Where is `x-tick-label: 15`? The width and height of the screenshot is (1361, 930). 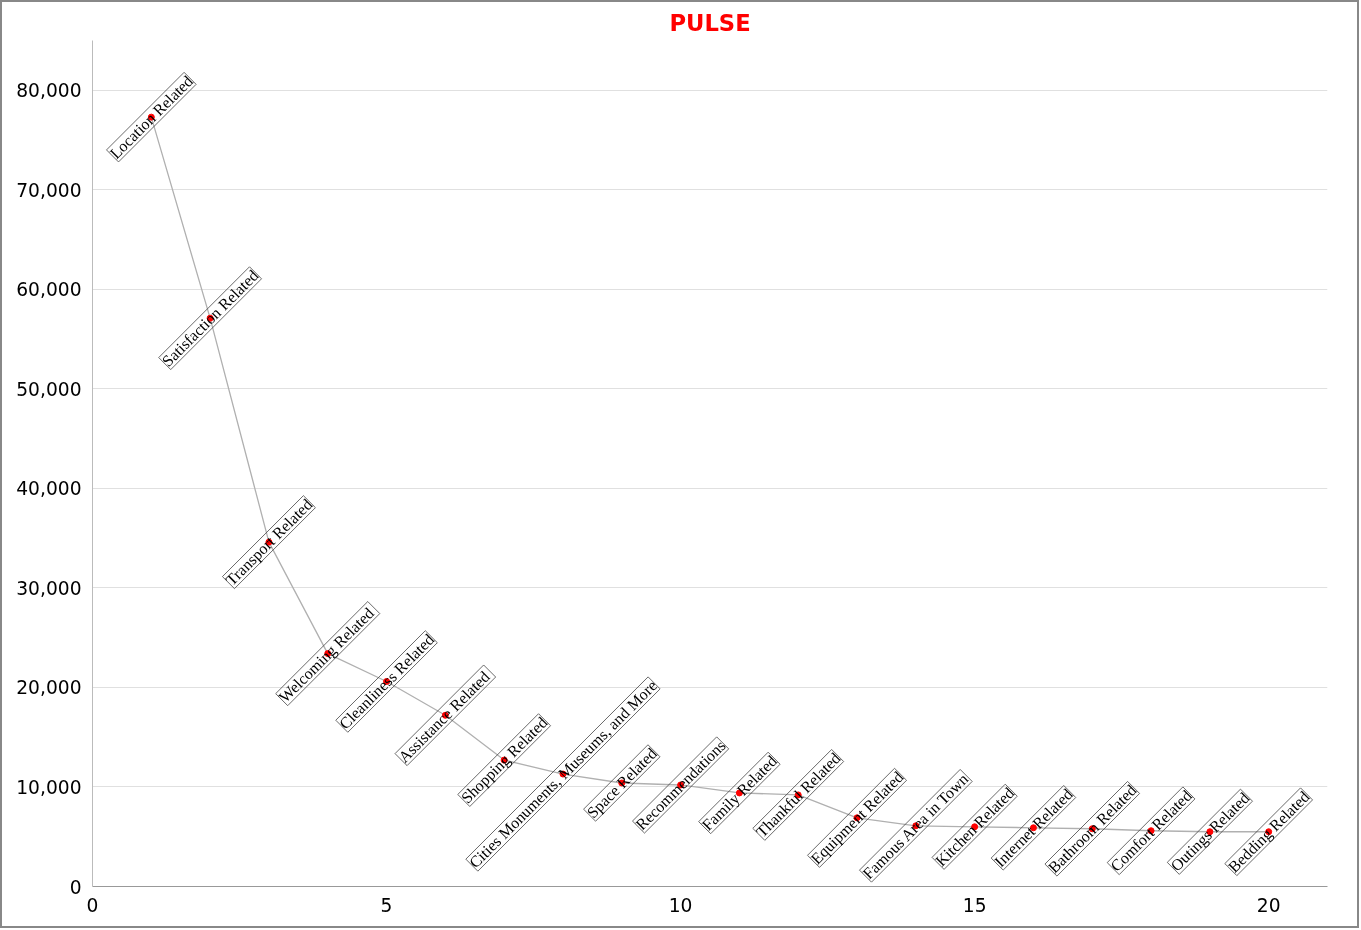
x-tick-label: 15 is located at coordinates (974, 905).